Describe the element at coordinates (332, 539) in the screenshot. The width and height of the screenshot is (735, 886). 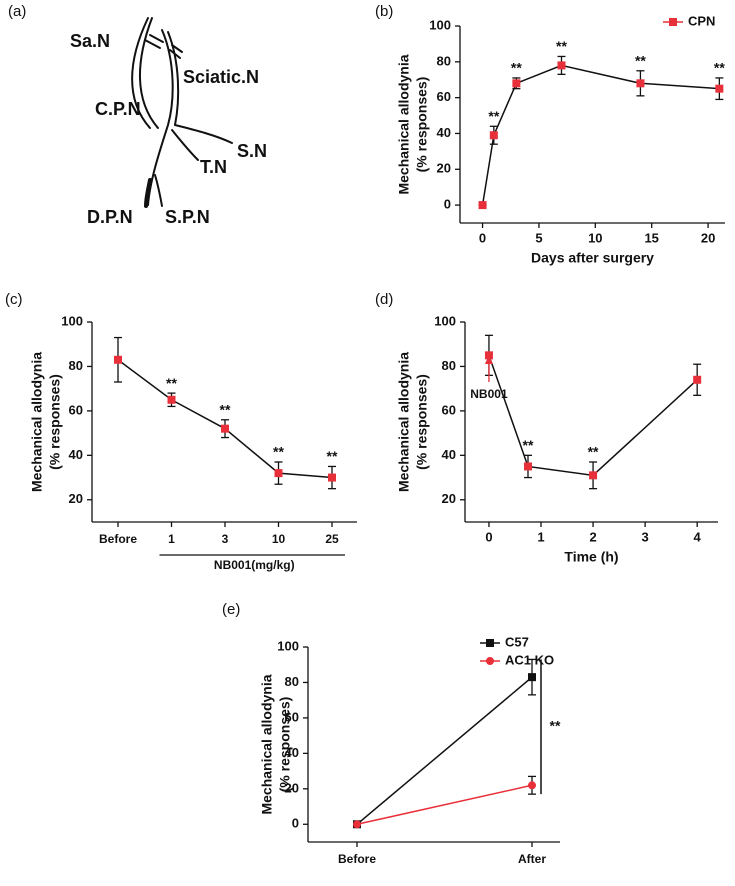
I see `x-tick-label: 25` at that location.